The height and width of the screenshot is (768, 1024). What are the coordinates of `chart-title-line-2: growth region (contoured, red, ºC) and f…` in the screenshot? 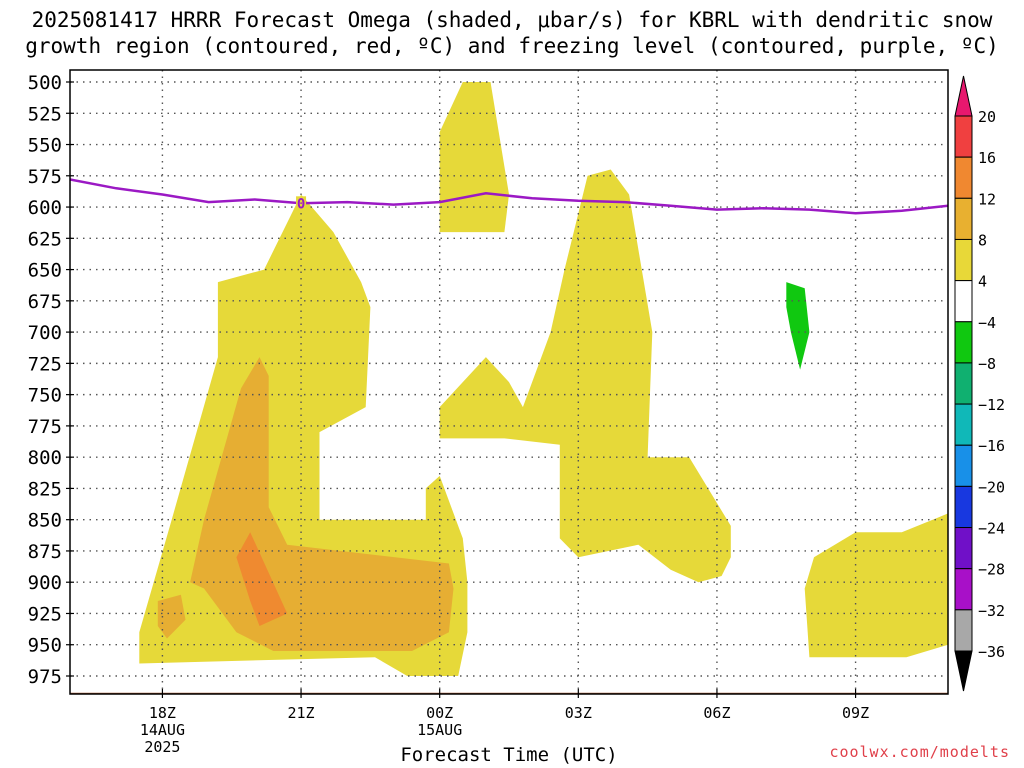 It's located at (512, 46).